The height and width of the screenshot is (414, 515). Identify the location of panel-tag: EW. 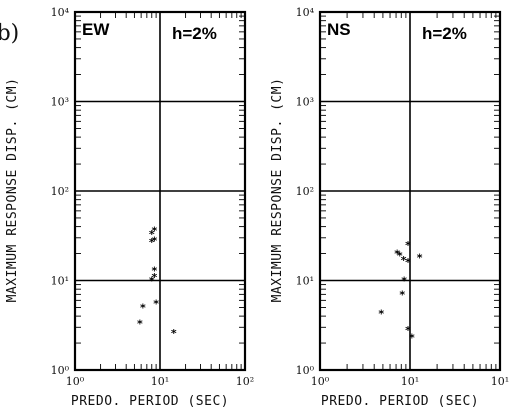
(96, 29).